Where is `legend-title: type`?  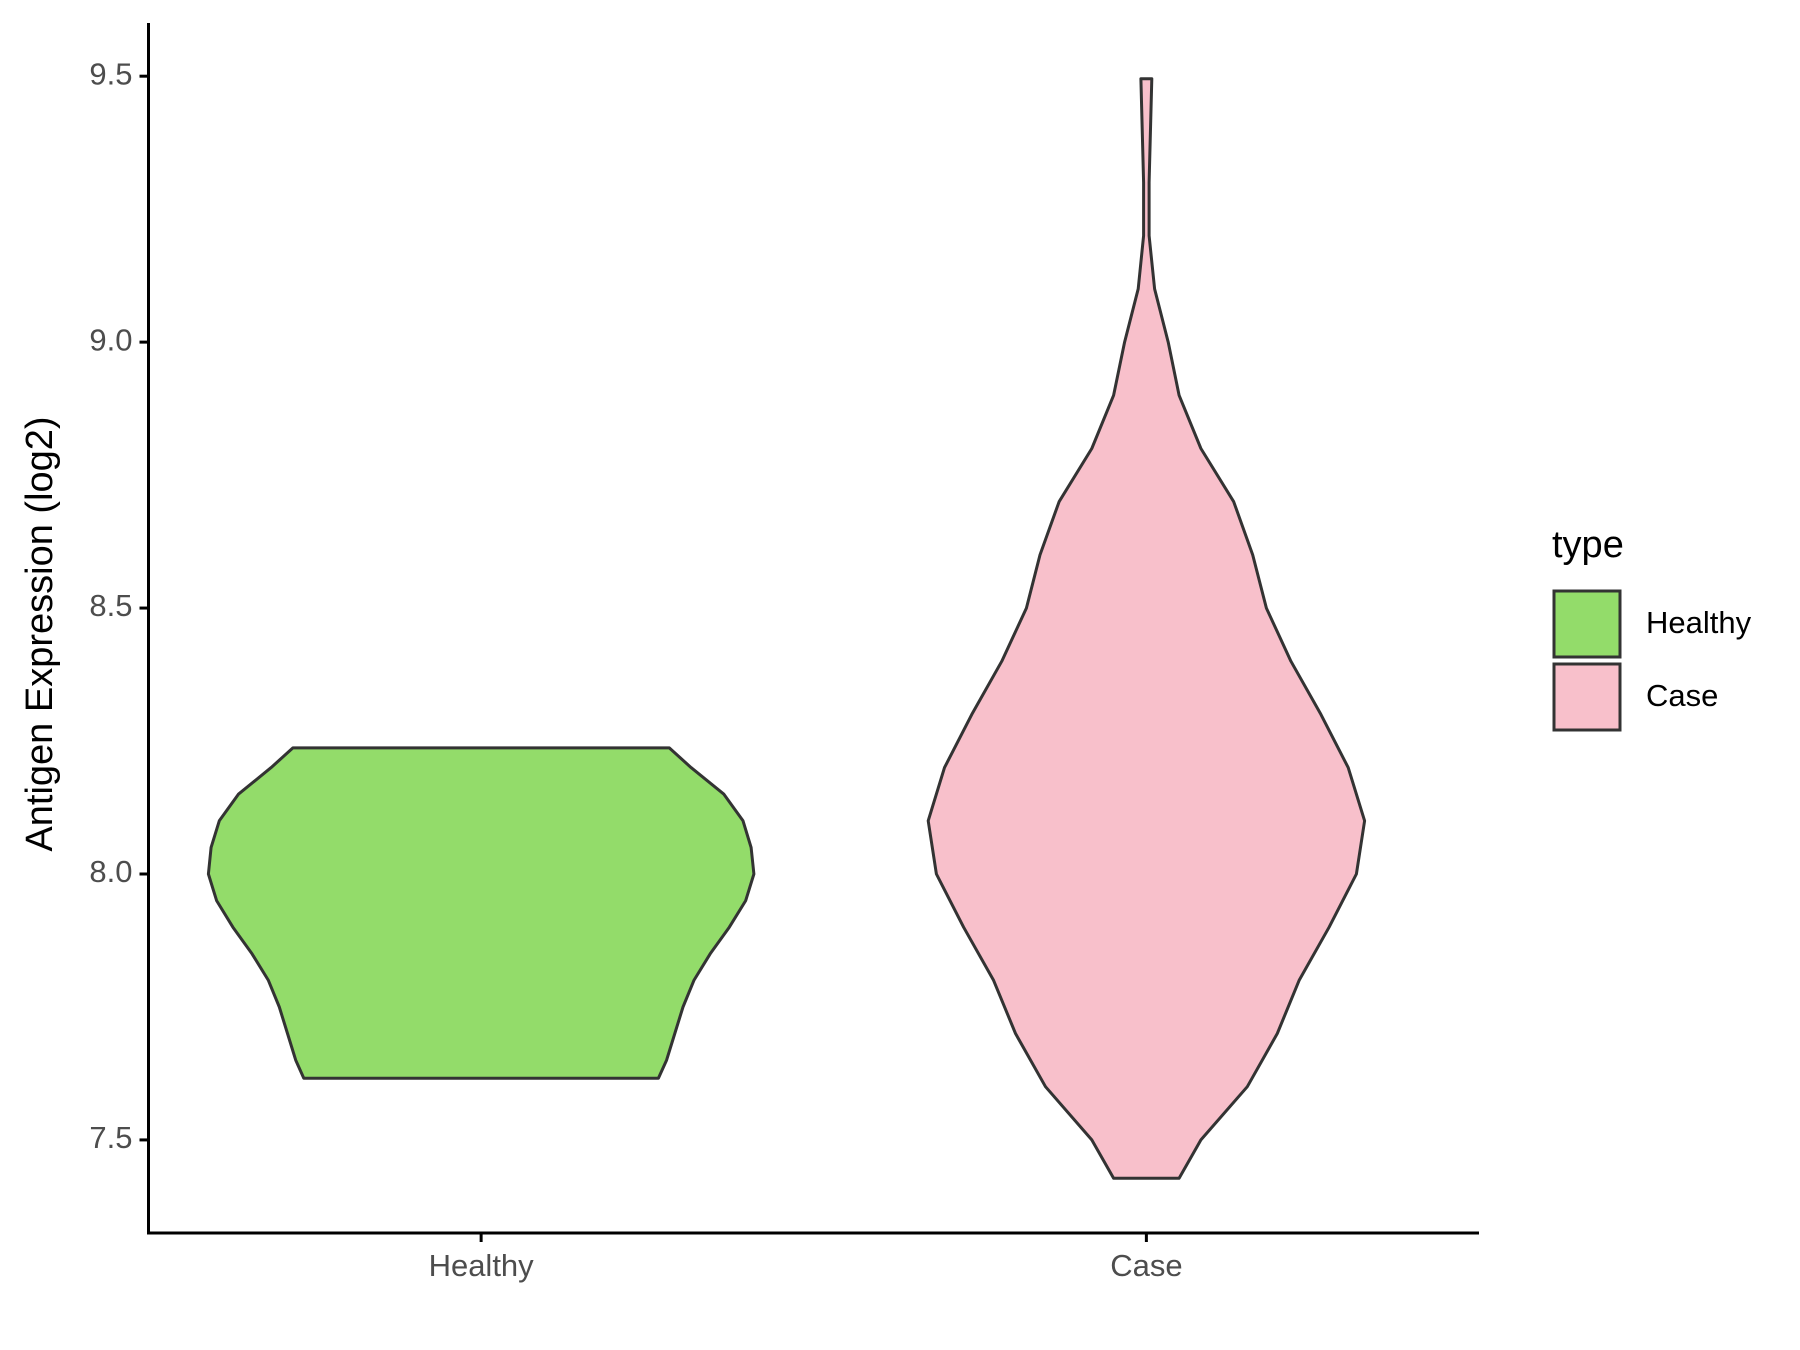 legend-title: type is located at coordinates (1588, 545).